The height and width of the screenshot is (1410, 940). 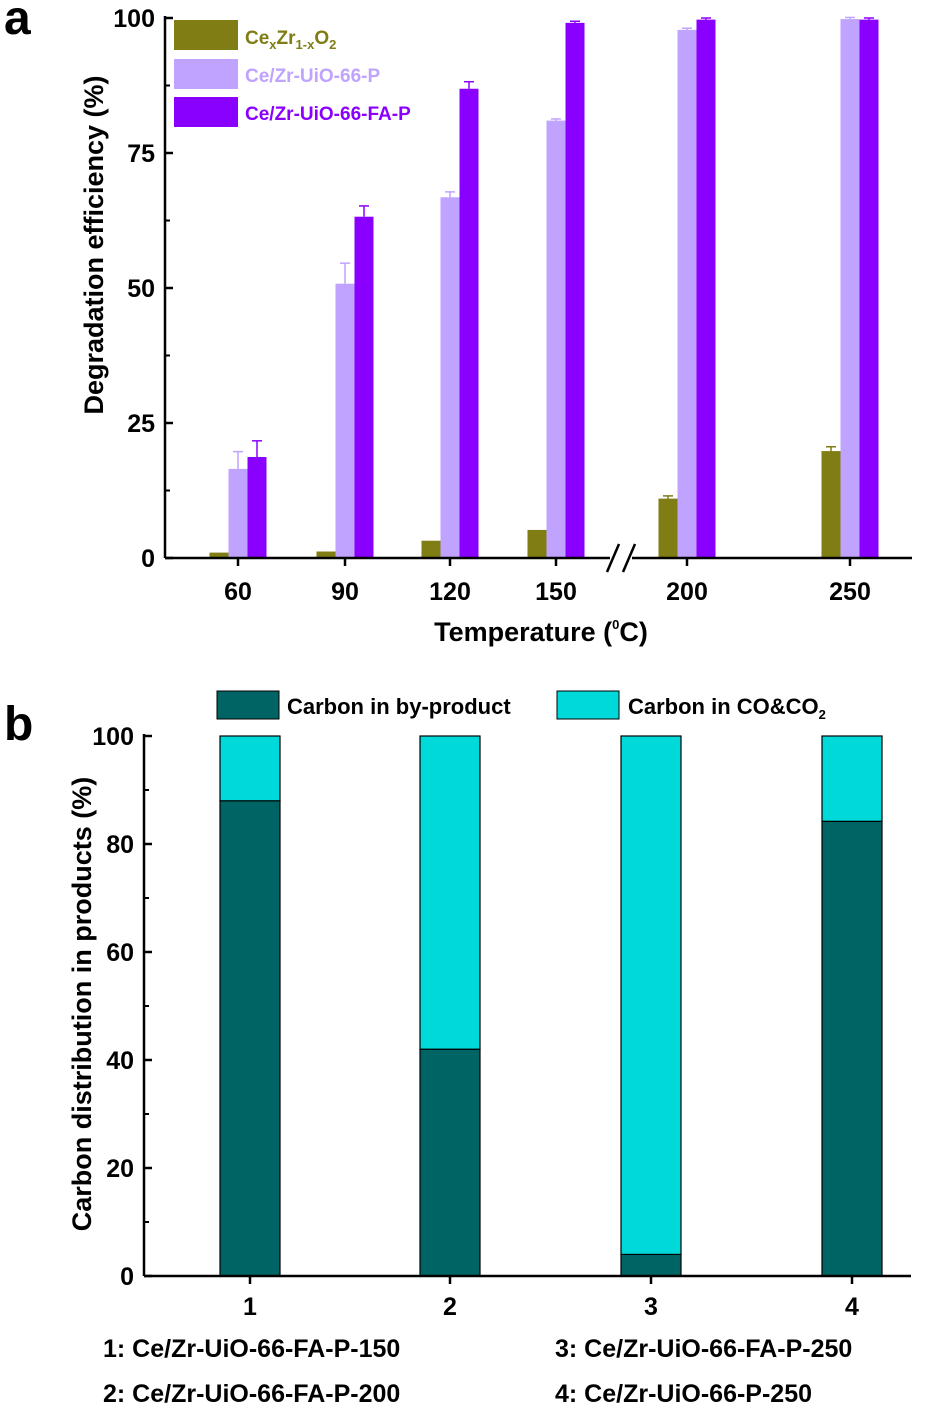 What do you see at coordinates (706, 289) in the screenshot?
I see `bar-a-s2-c4` at bounding box center [706, 289].